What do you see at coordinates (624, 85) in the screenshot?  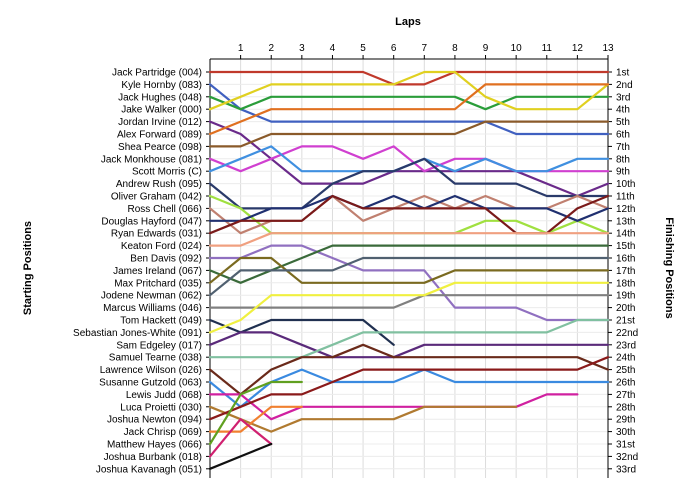 I see `finishing-label: 2nd` at bounding box center [624, 85].